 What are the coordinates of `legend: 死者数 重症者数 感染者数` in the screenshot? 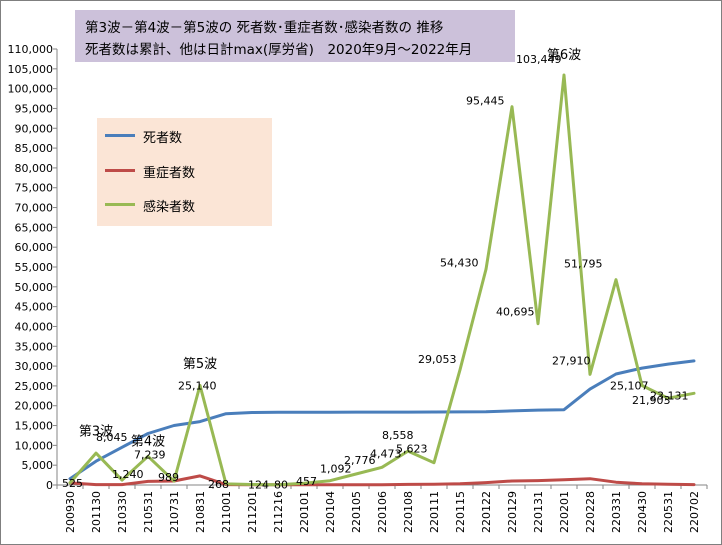 It's located at (184, 172).